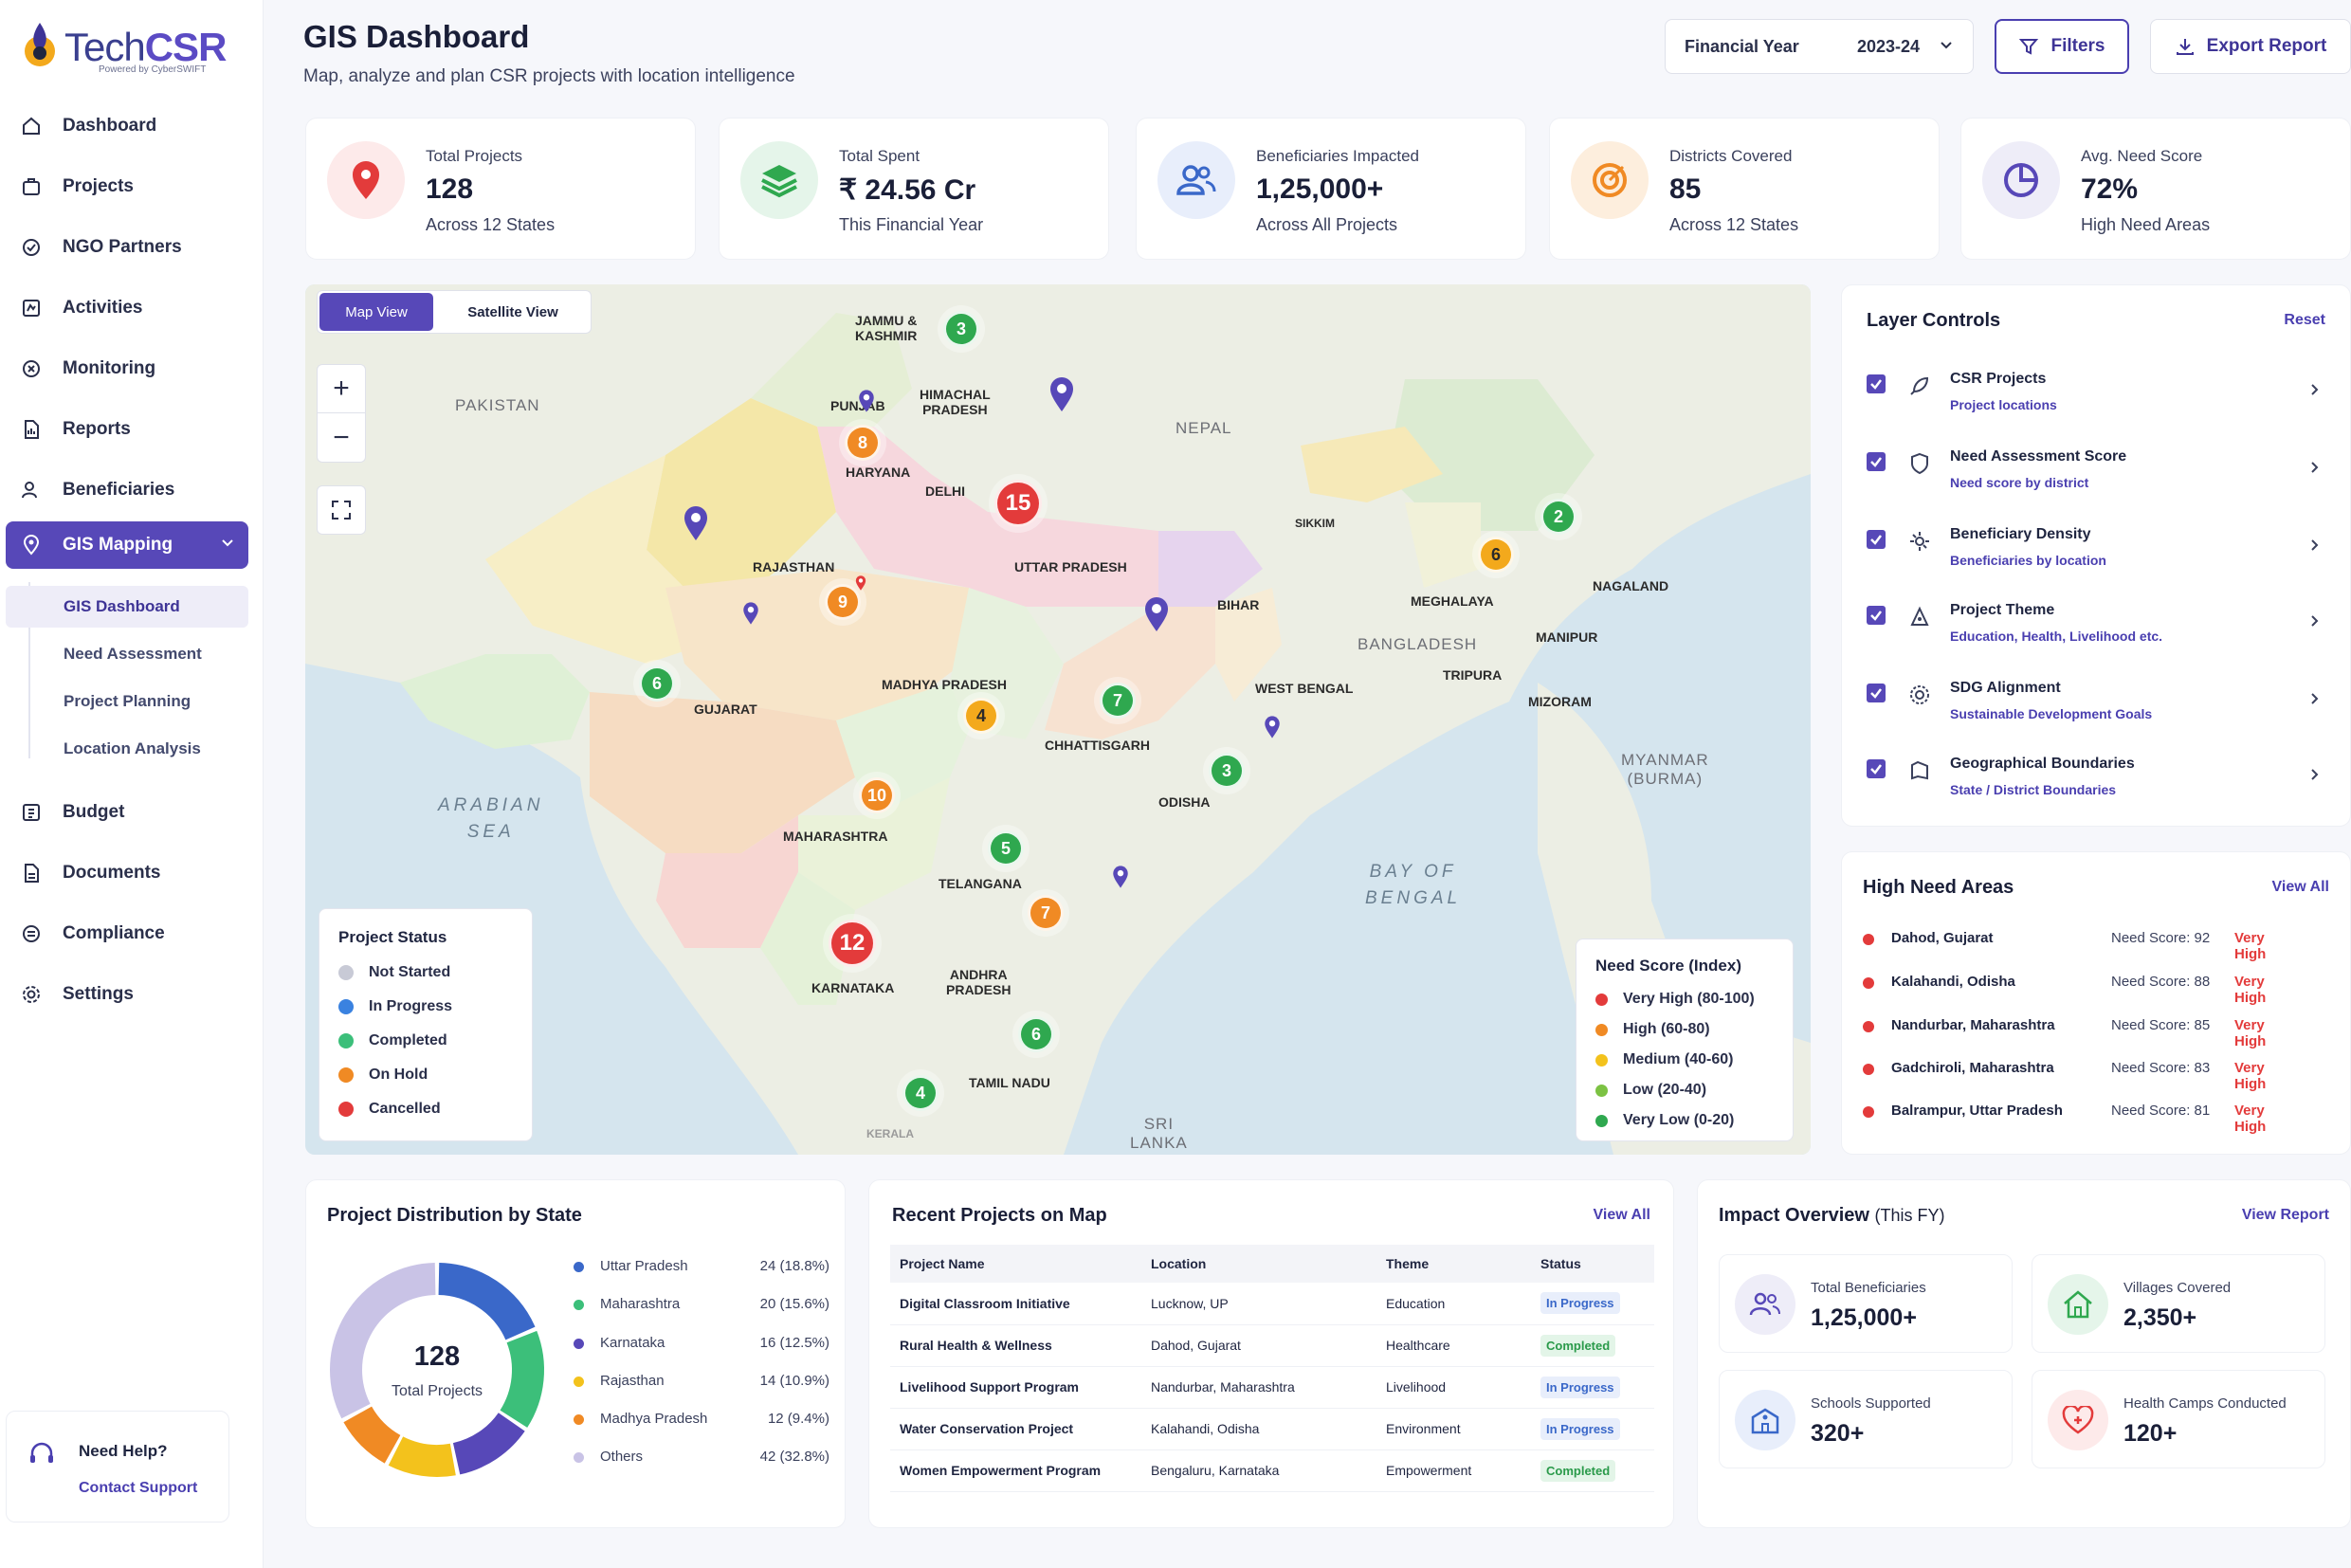 This screenshot has height=1568, width=2351. What do you see at coordinates (2081, 945) in the screenshot?
I see `high-need-row: Dahod, Gujarat Need Score: 92 Very High` at bounding box center [2081, 945].